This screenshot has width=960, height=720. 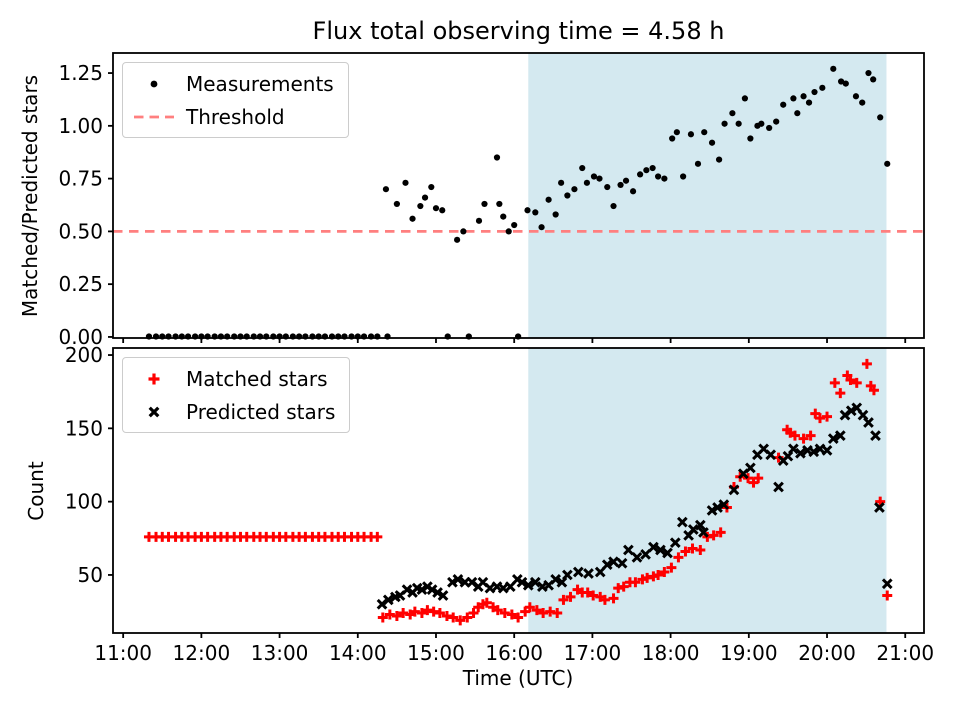 What do you see at coordinates (905, 653) in the screenshot?
I see `x-tick-label: 21:00` at bounding box center [905, 653].